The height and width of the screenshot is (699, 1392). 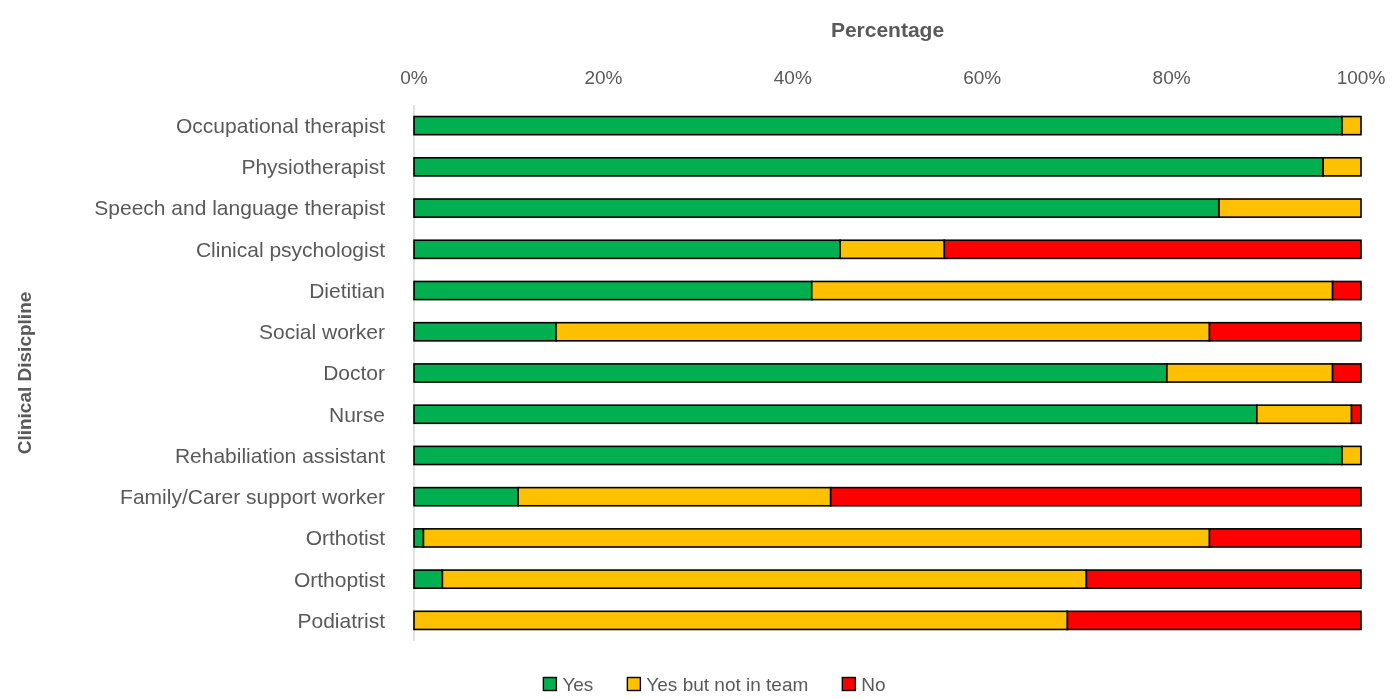 What do you see at coordinates (290, 249) in the screenshot?
I see `y-tick-label: Clinical psychologist` at bounding box center [290, 249].